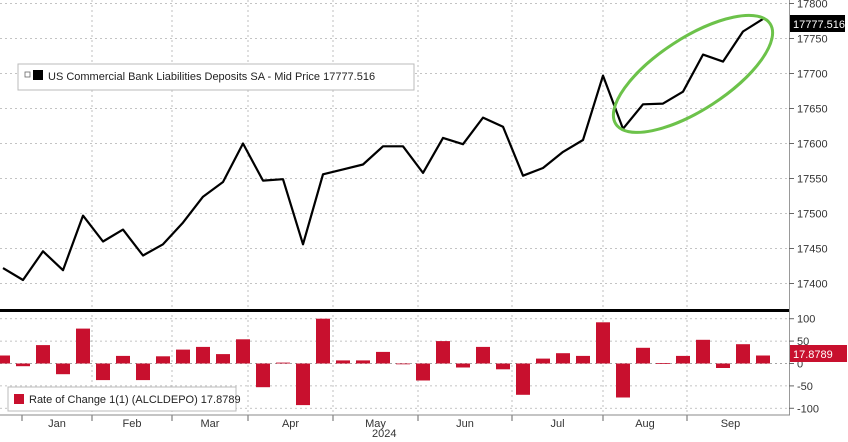 The height and width of the screenshot is (442, 848). Describe the element at coordinates (375, 424) in the screenshot. I see `x-month-label: May` at that location.